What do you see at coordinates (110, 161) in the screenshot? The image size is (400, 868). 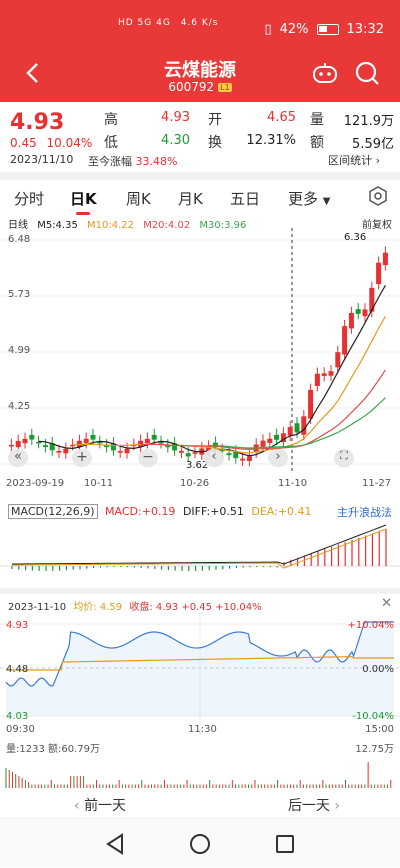 I see `since-limit-label: 至今涨幅` at bounding box center [110, 161].